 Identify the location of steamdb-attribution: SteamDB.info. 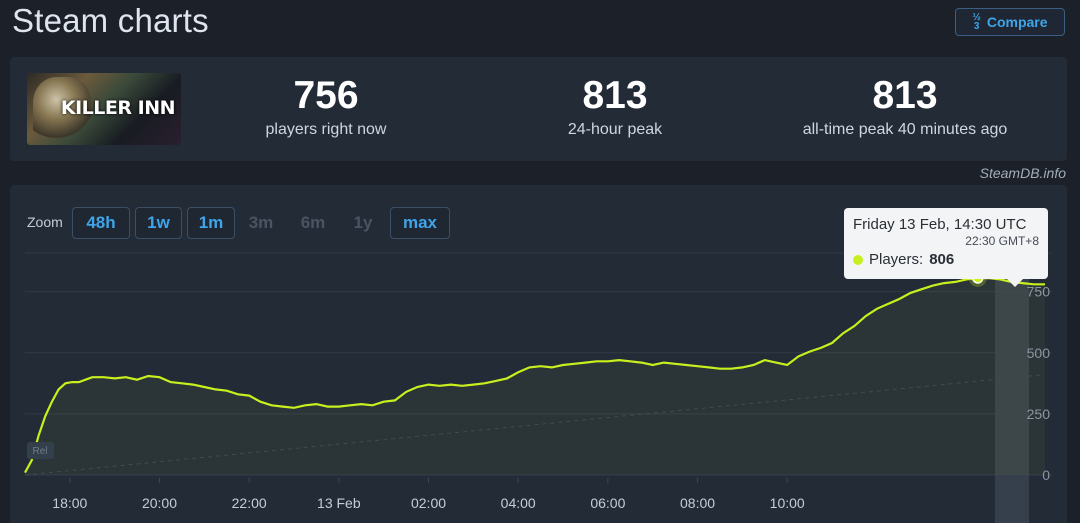
(1022, 173).